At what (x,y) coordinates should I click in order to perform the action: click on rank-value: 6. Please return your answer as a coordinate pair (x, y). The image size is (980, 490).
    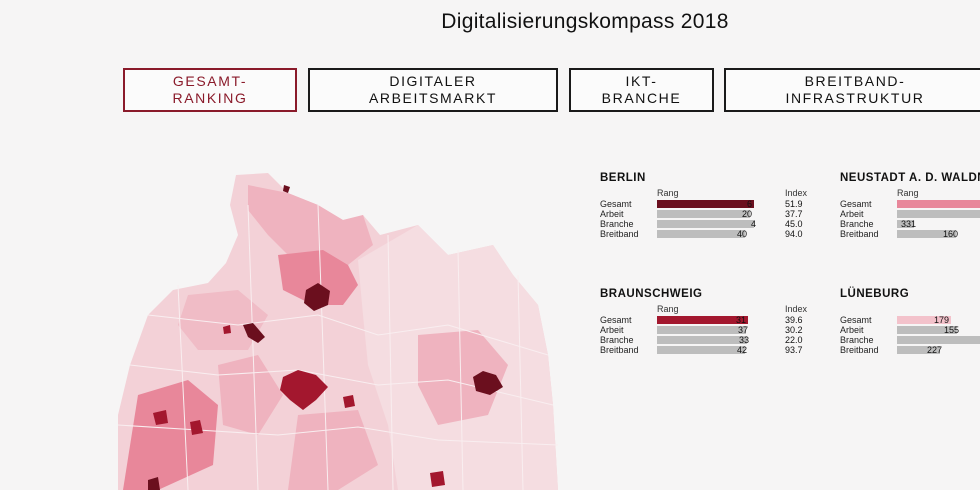
    Looking at the image, I should click on (749, 204).